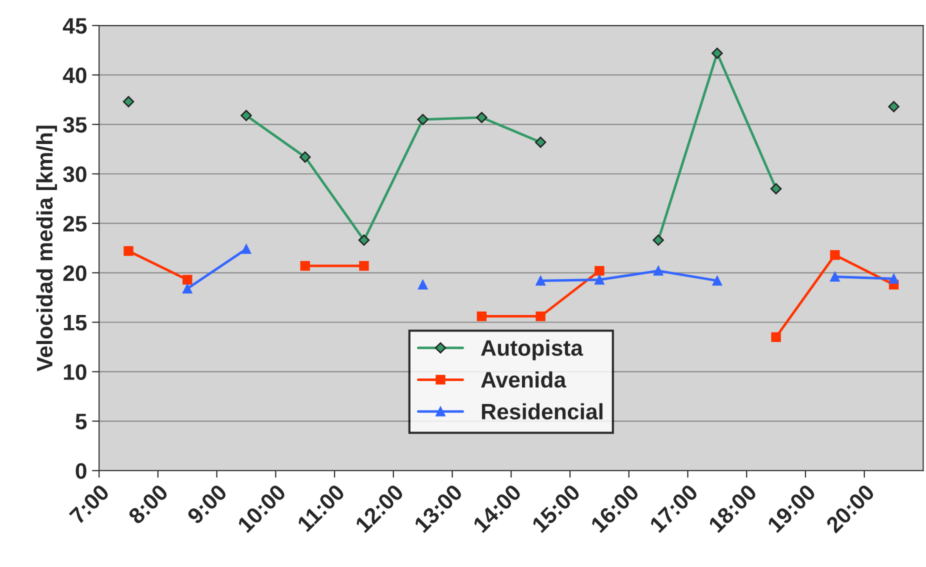  What do you see at coordinates (47, 249) in the screenshot?
I see `y-axis-title: Velocidad media [km/h]` at bounding box center [47, 249].